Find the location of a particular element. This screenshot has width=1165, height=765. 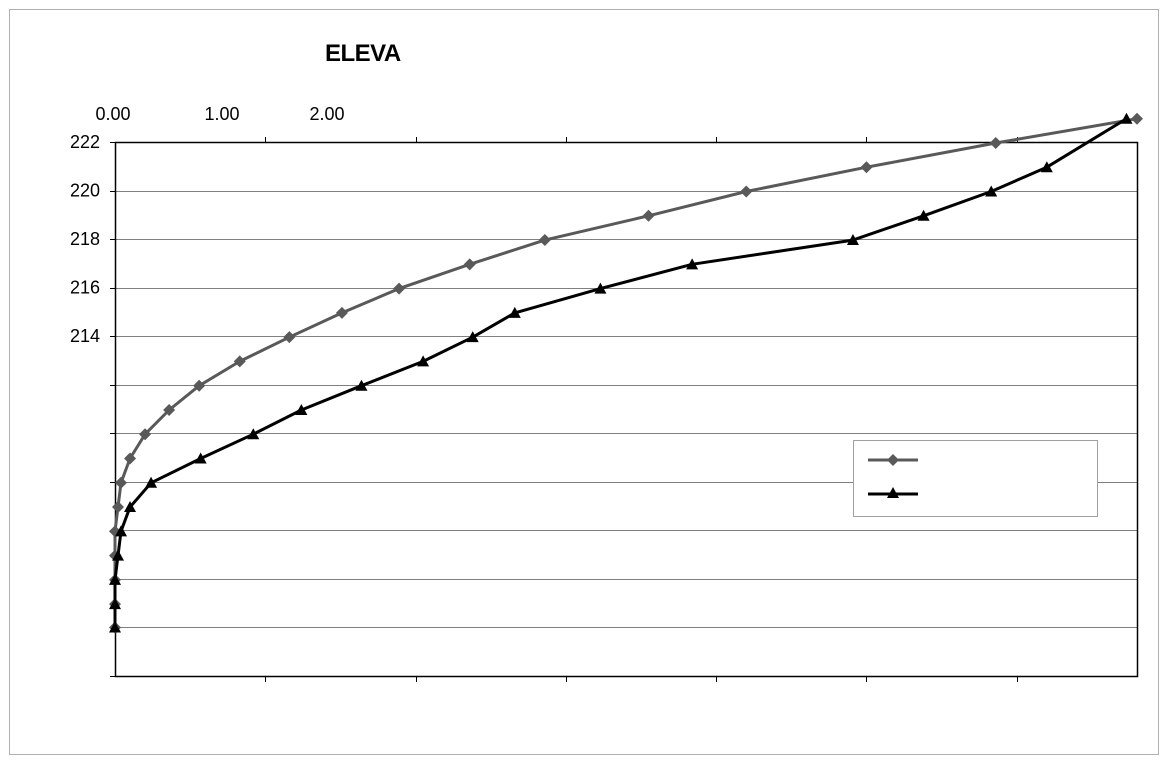

chart-title: ELEVA is located at coordinates (363, 53).